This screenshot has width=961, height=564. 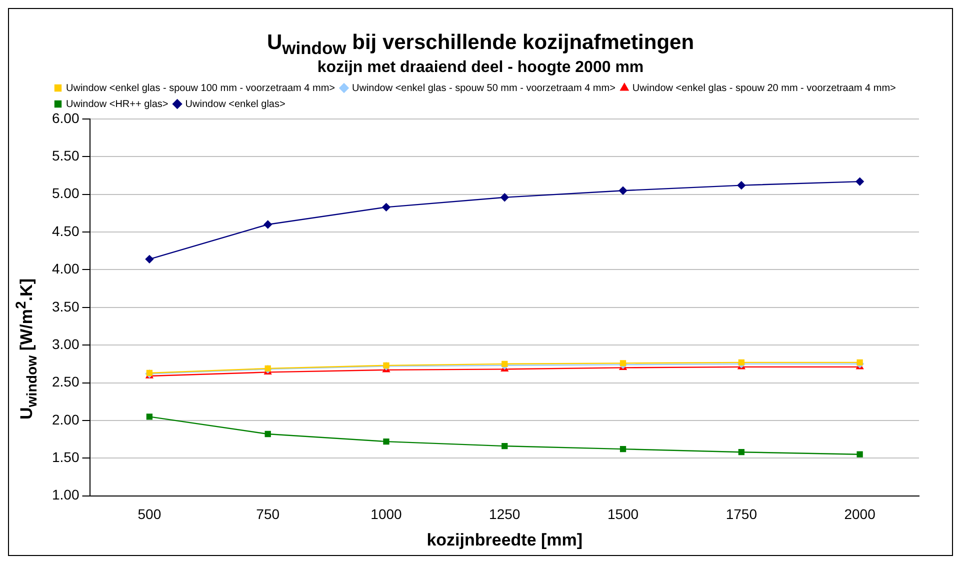 I want to click on y-tick-label: 6.00, so click(x=66, y=118).